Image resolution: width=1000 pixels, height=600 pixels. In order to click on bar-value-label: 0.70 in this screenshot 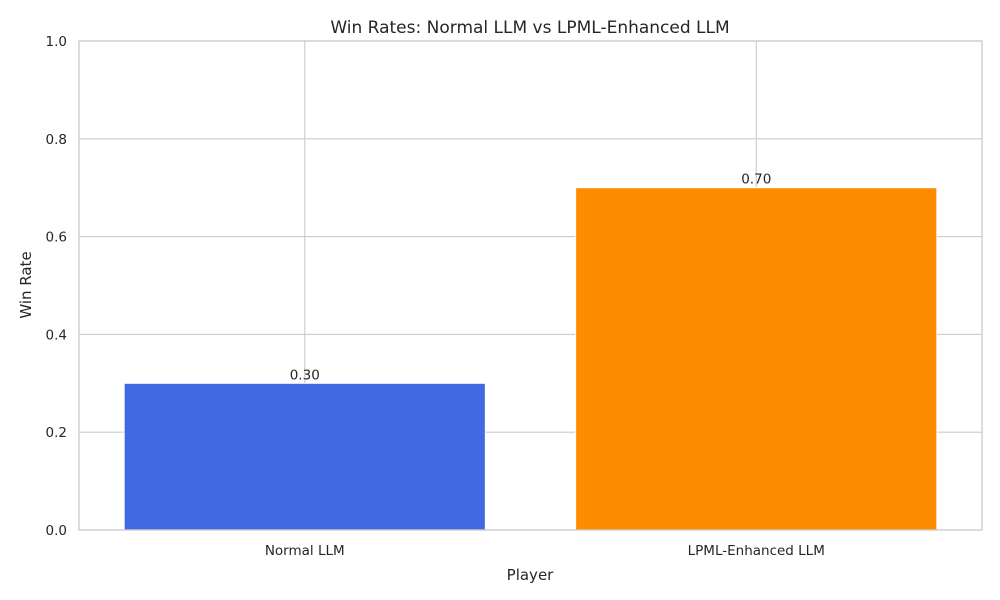, I will do `click(756, 180)`.